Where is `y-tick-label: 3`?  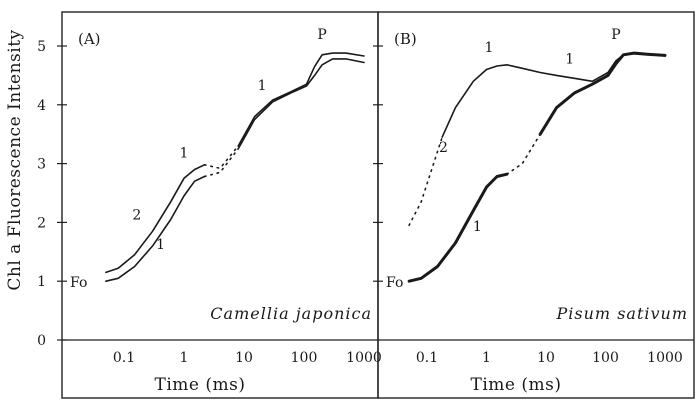
y-tick-label: 3 is located at coordinates (41, 165).